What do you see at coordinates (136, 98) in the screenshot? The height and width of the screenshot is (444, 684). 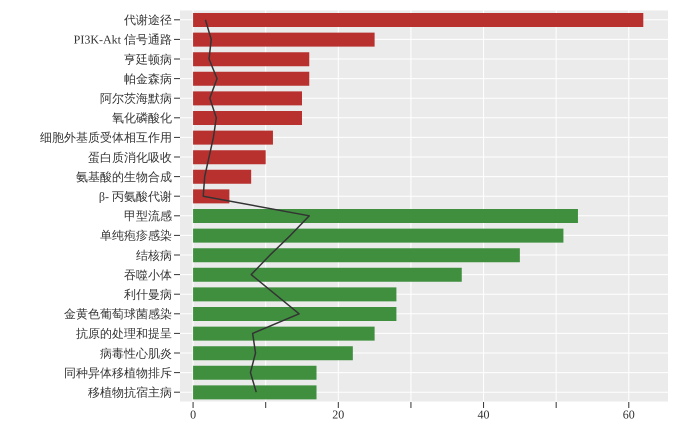 I see `y-tick-label: 阿尔茨海默病` at bounding box center [136, 98].